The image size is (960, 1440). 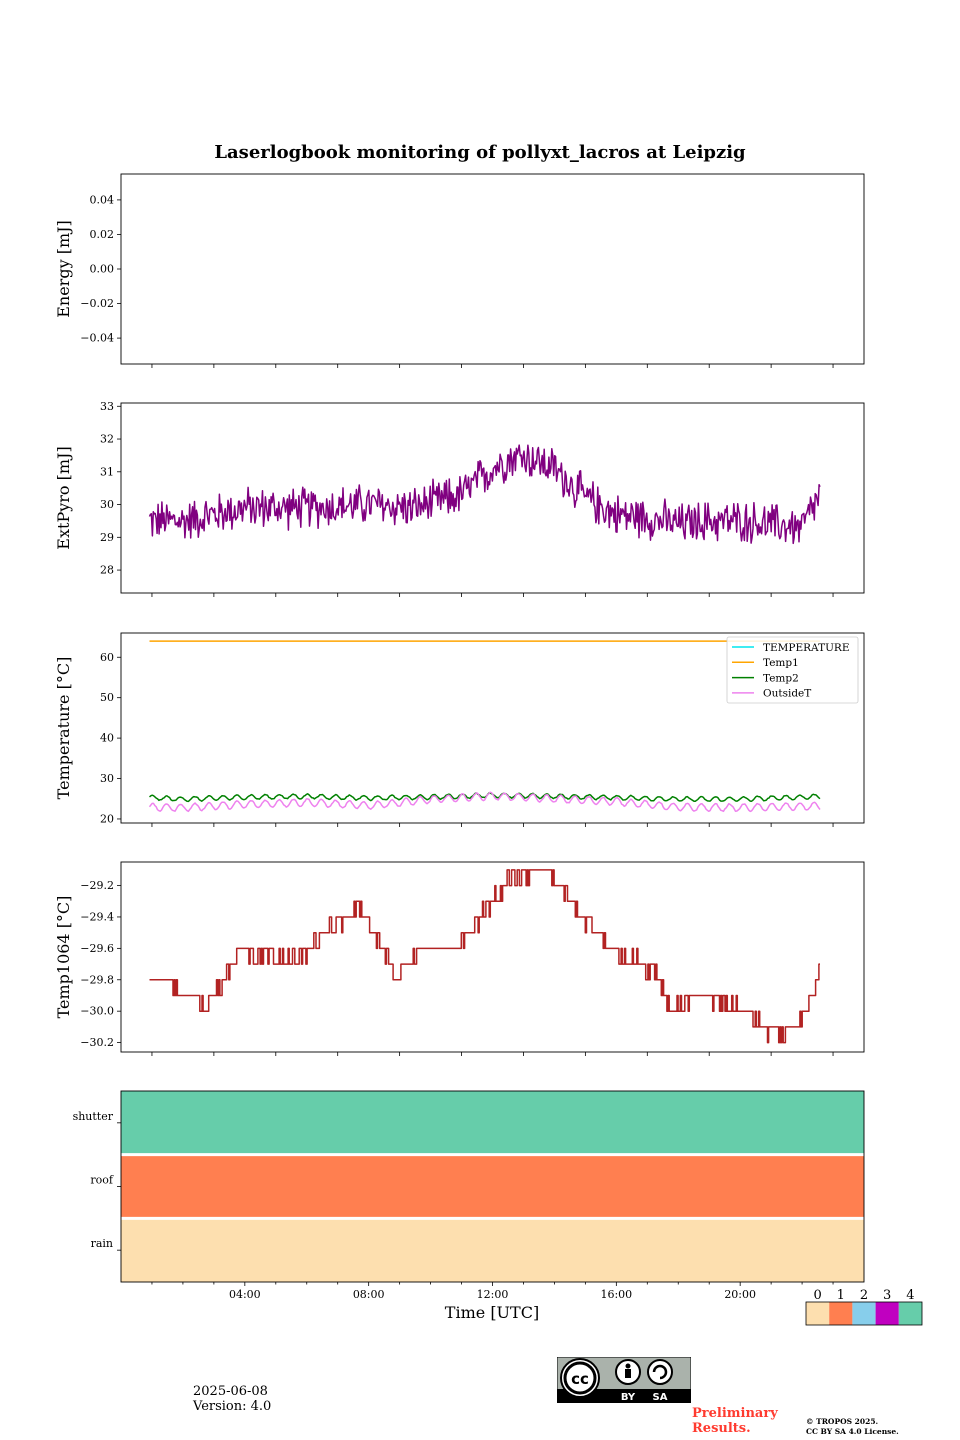 What do you see at coordinates (97, 948) in the screenshot?
I see `temp1064-ytick-label: −29.6` at bounding box center [97, 948].